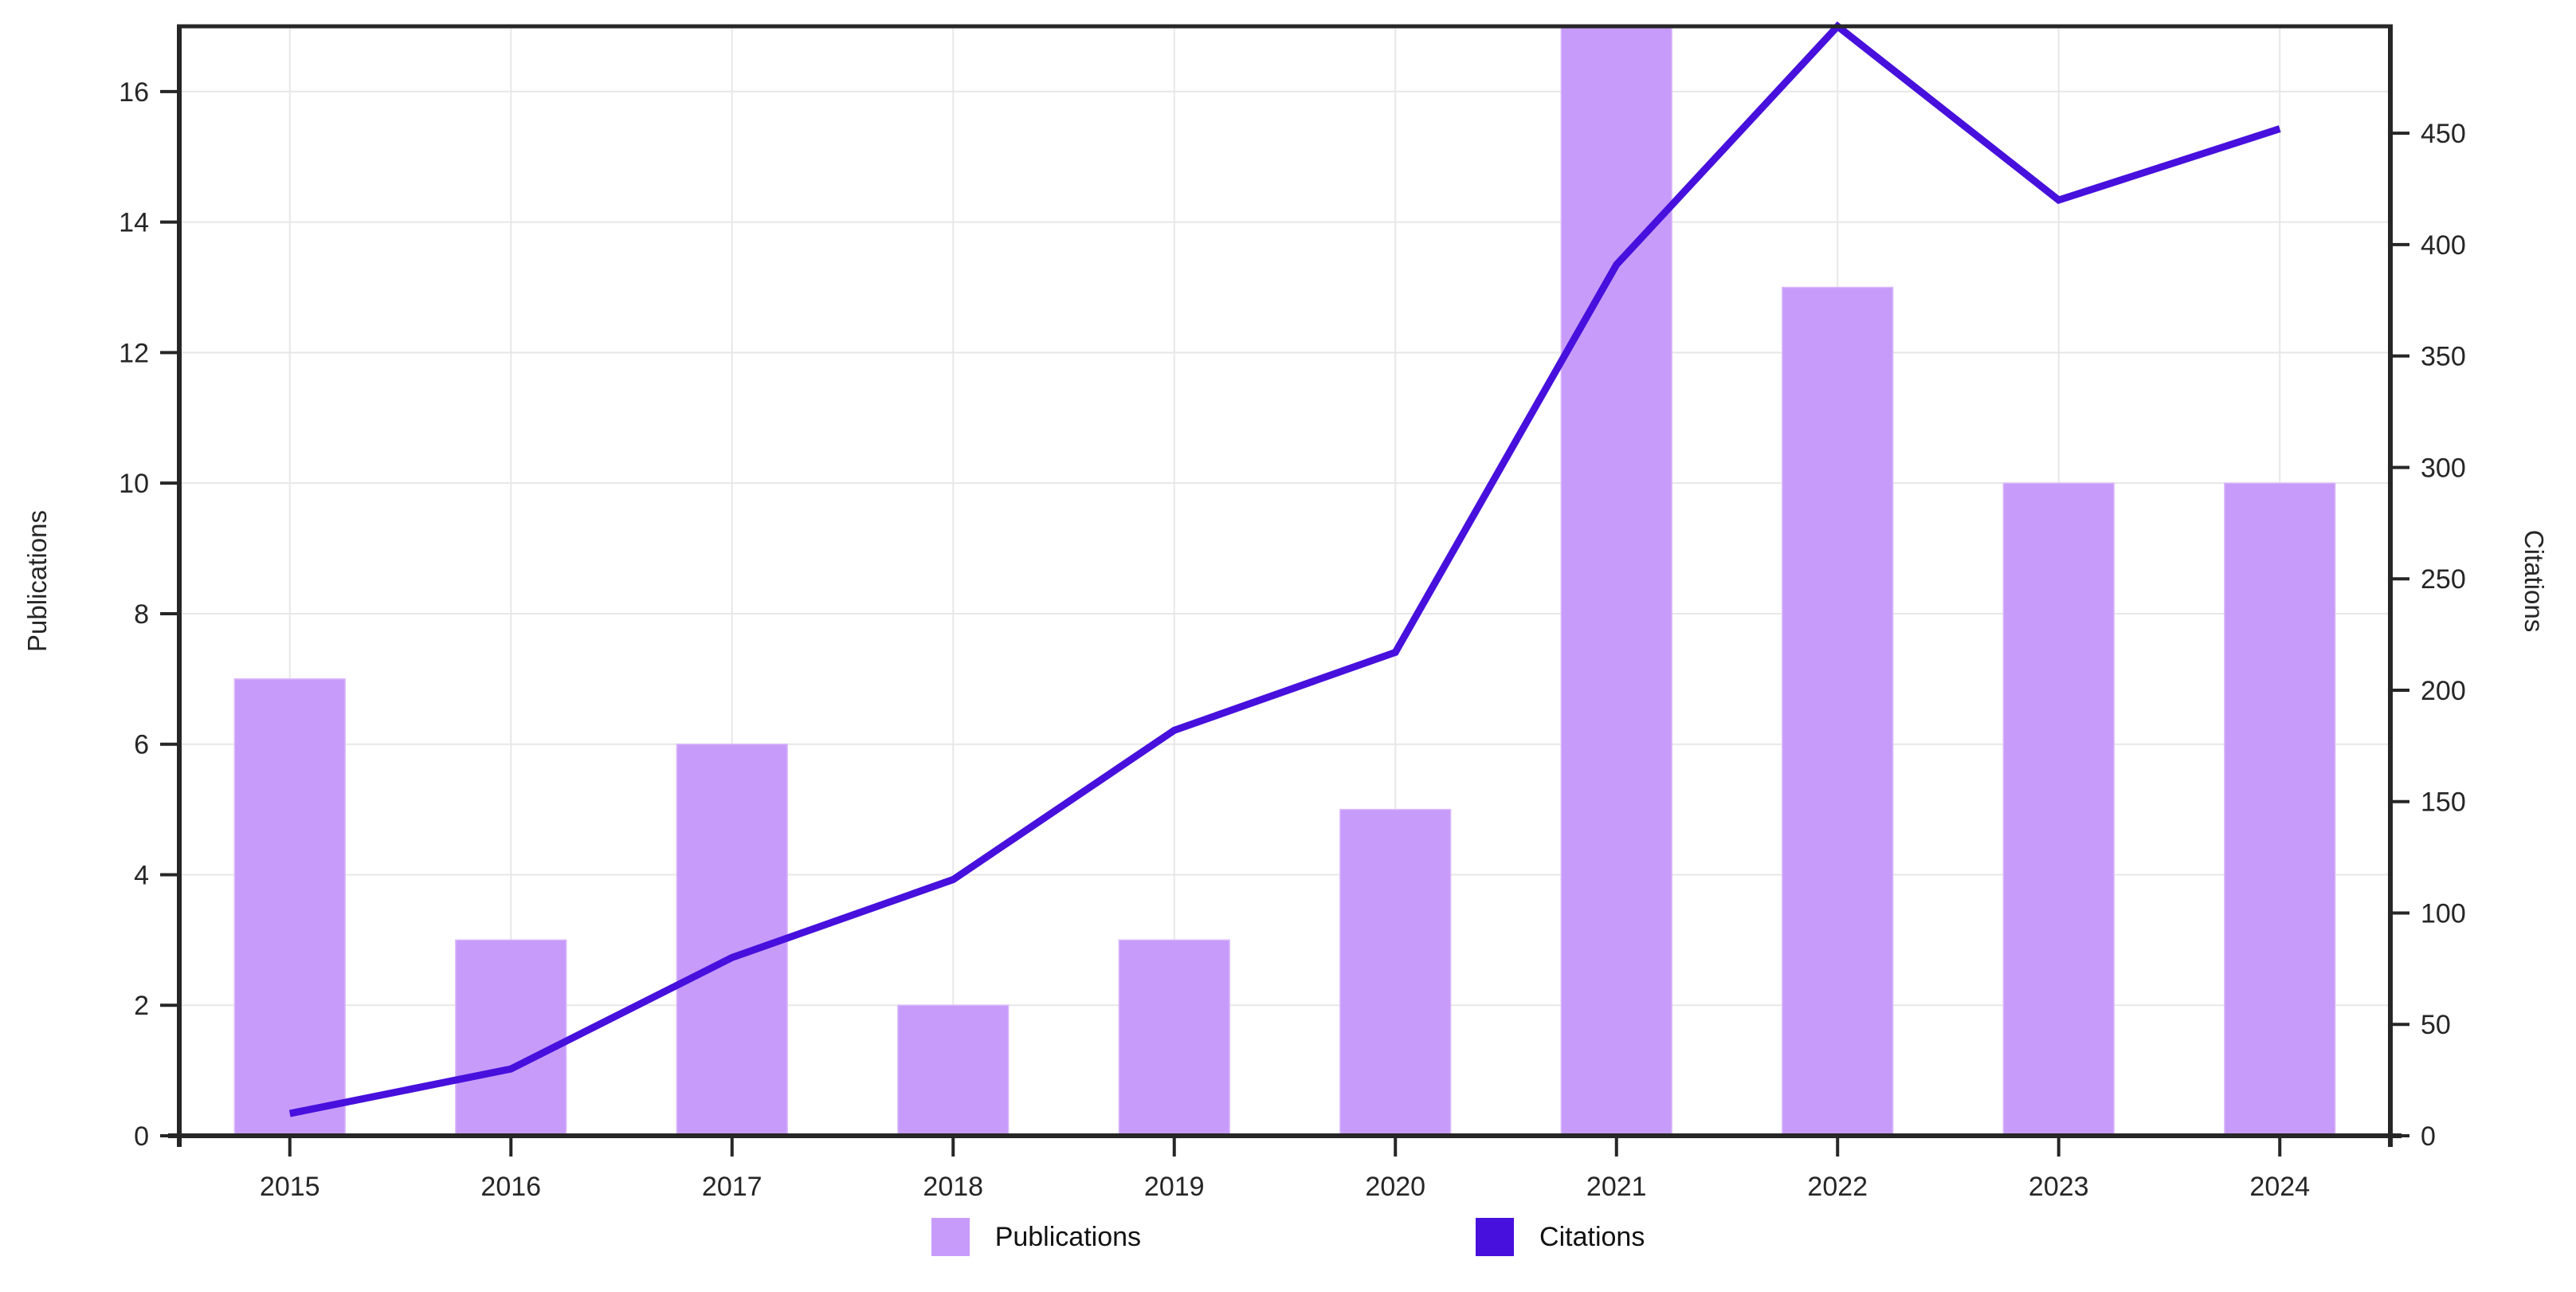 This screenshot has width=2576, height=1292. I want to click on x-tick-label: 2019, so click(1174, 1187).